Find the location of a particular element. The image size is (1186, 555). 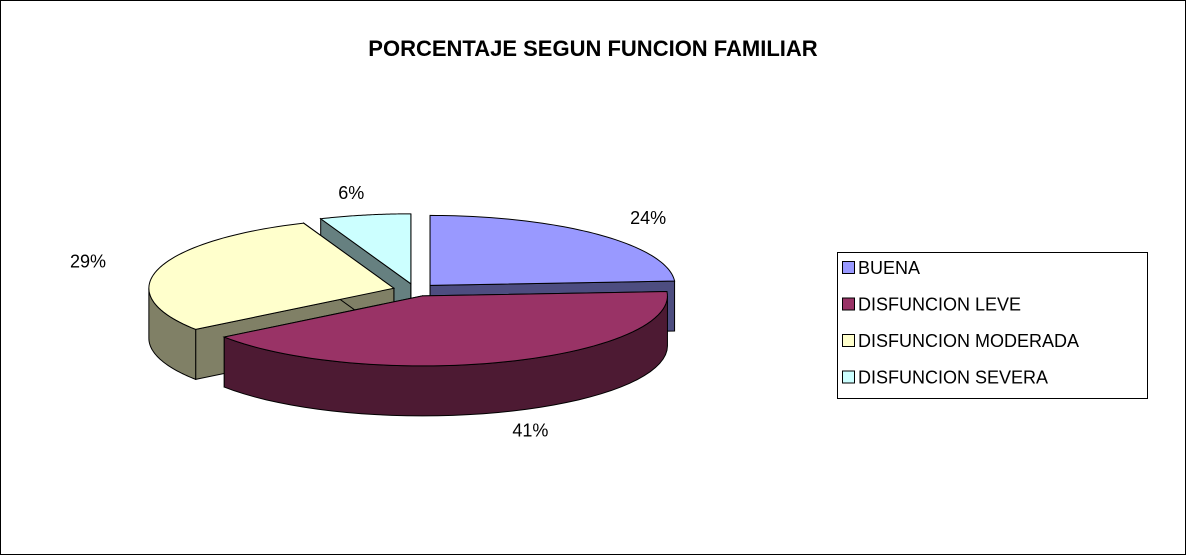

legend-label: BUENA is located at coordinates (889, 268).